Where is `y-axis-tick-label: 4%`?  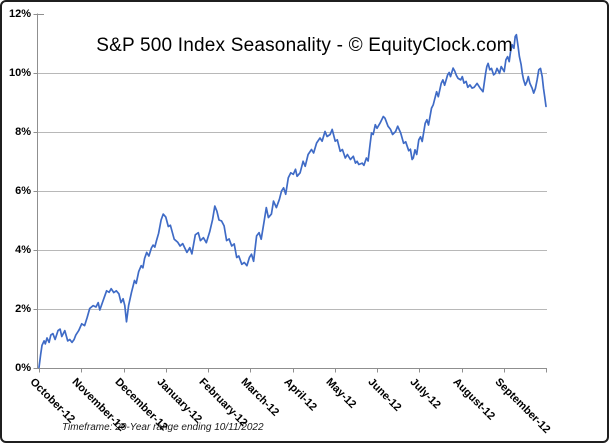 y-axis-tick-label: 4% is located at coordinates (23, 249).